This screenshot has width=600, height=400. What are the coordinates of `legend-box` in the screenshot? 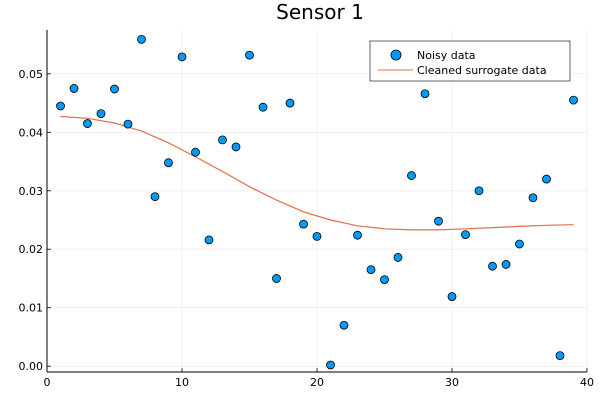 It's located at (470, 61).